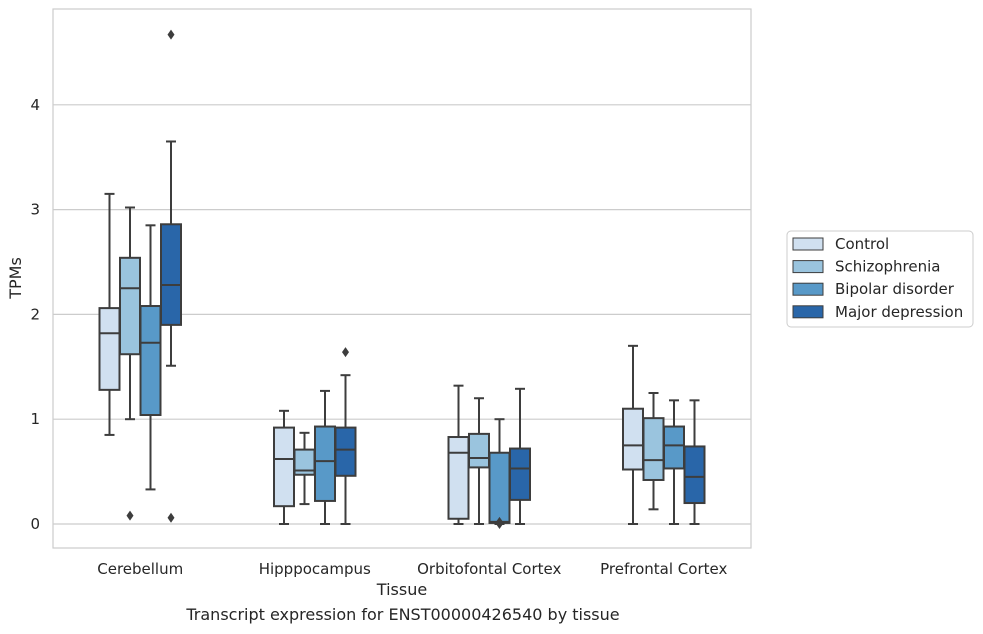 The image size is (983, 634). I want to click on x-tick-label: Orbitofontal Cortex, so click(489, 569).